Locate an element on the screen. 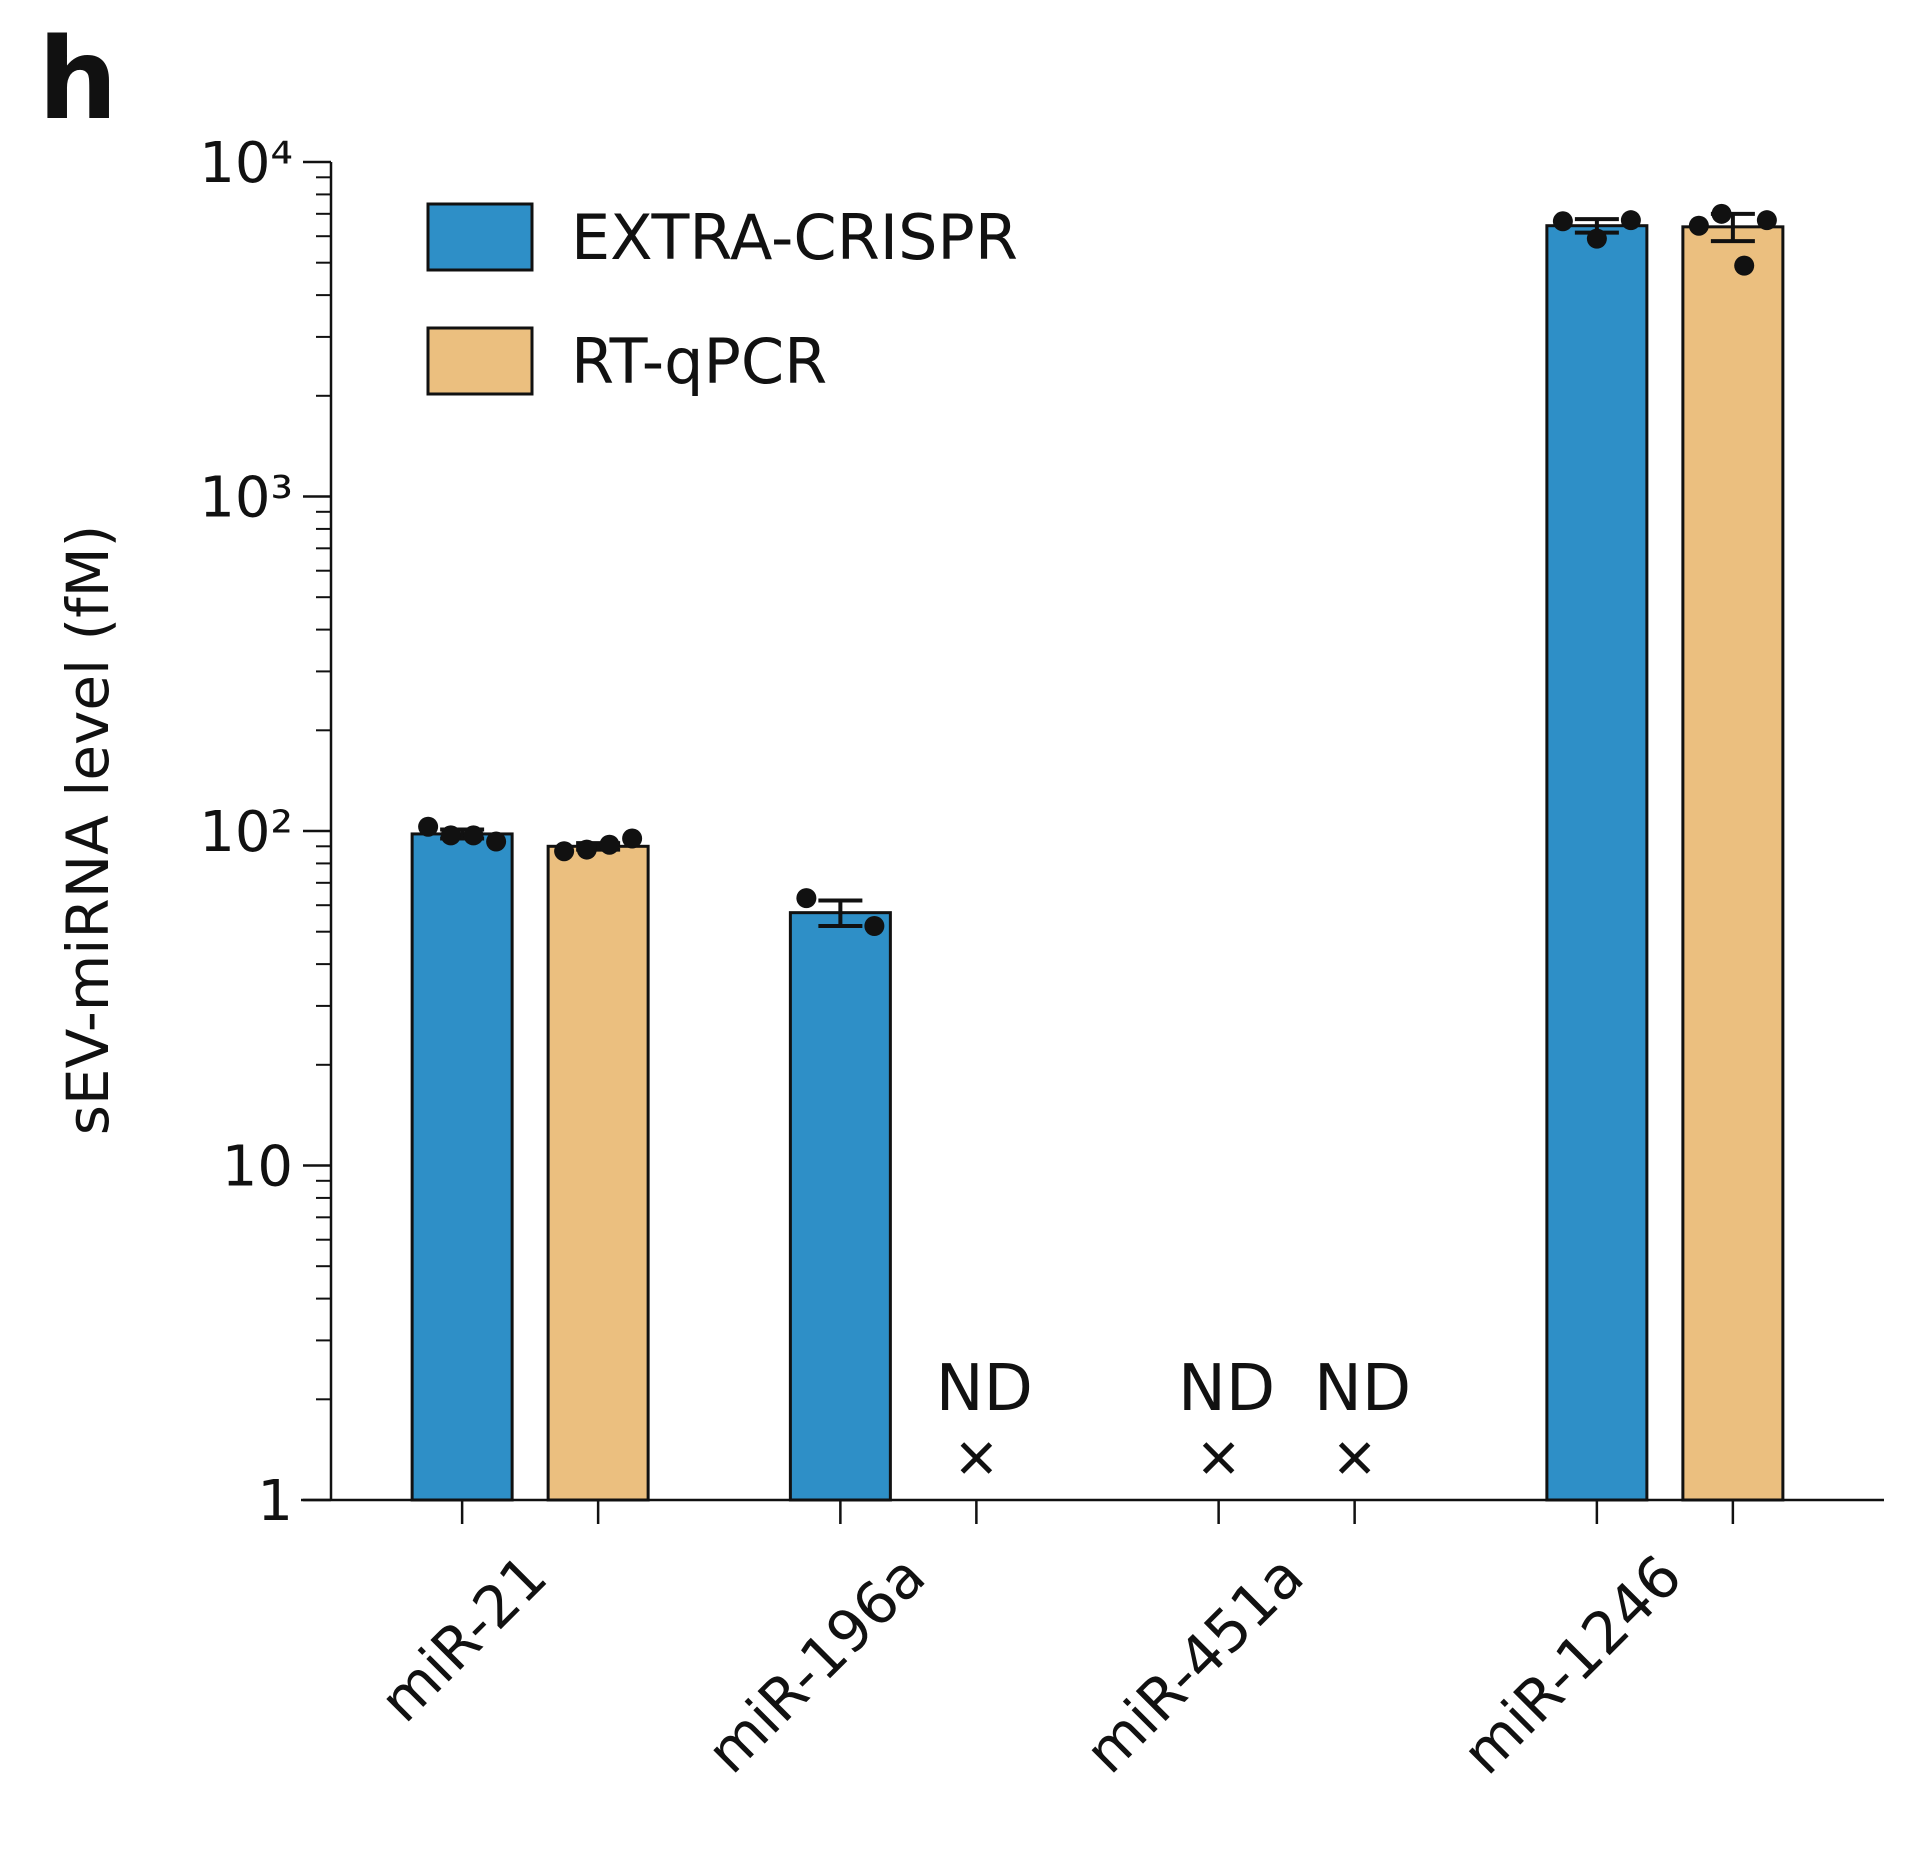 The height and width of the screenshot is (1868, 1906). x-tick-label: miR-196a is located at coordinates (816, 1664).